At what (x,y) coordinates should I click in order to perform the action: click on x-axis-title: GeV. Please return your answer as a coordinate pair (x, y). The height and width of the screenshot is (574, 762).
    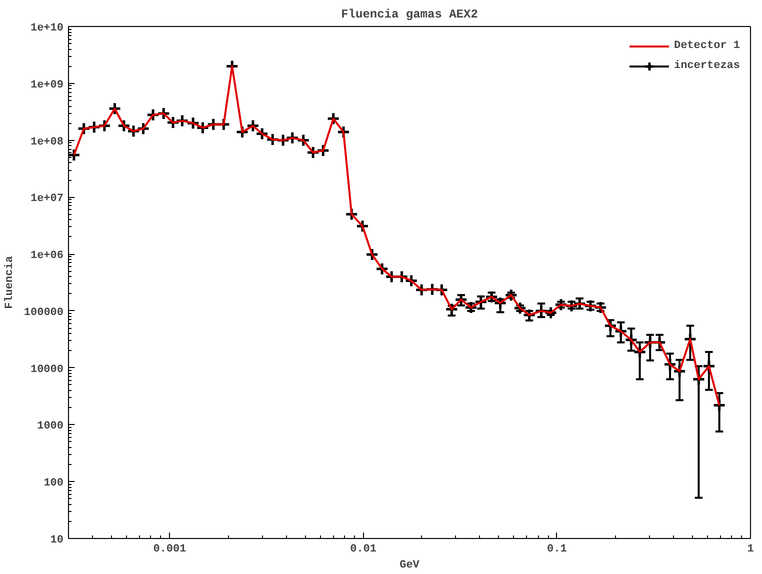
    Looking at the image, I should click on (410, 566).